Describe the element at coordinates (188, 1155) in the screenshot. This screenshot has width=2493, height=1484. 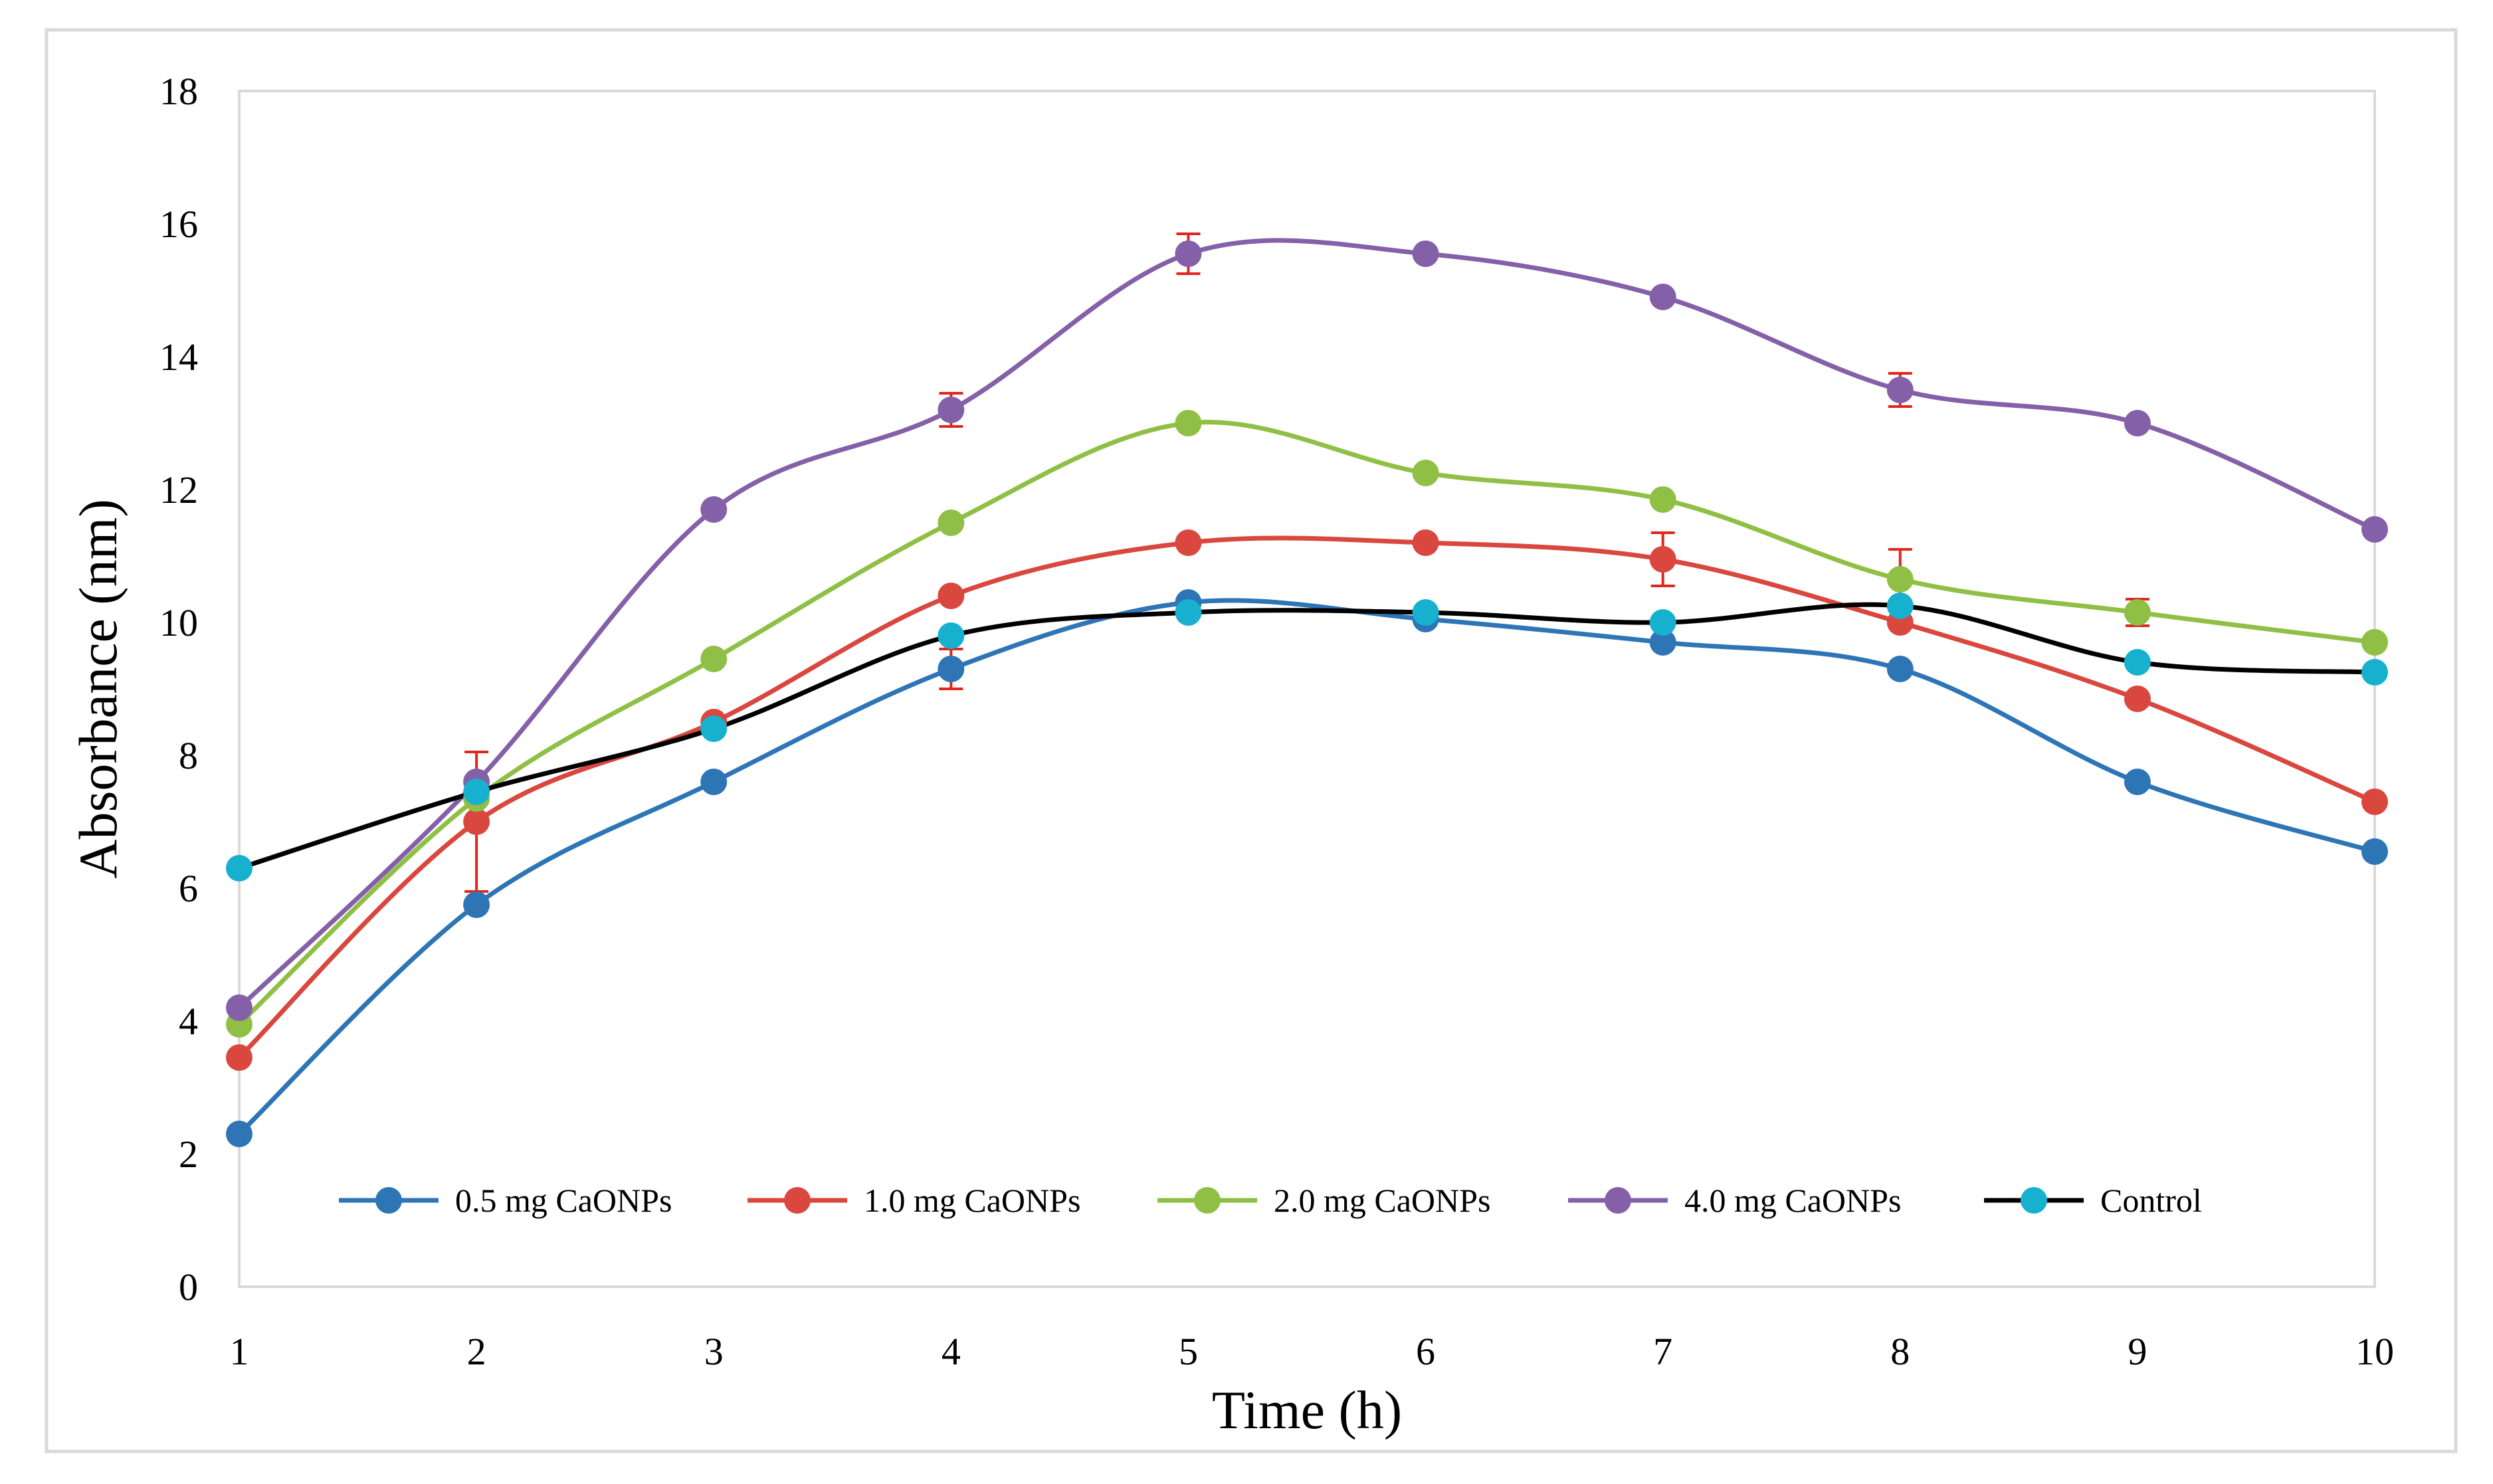
I see `y-tick-label: 2` at that location.